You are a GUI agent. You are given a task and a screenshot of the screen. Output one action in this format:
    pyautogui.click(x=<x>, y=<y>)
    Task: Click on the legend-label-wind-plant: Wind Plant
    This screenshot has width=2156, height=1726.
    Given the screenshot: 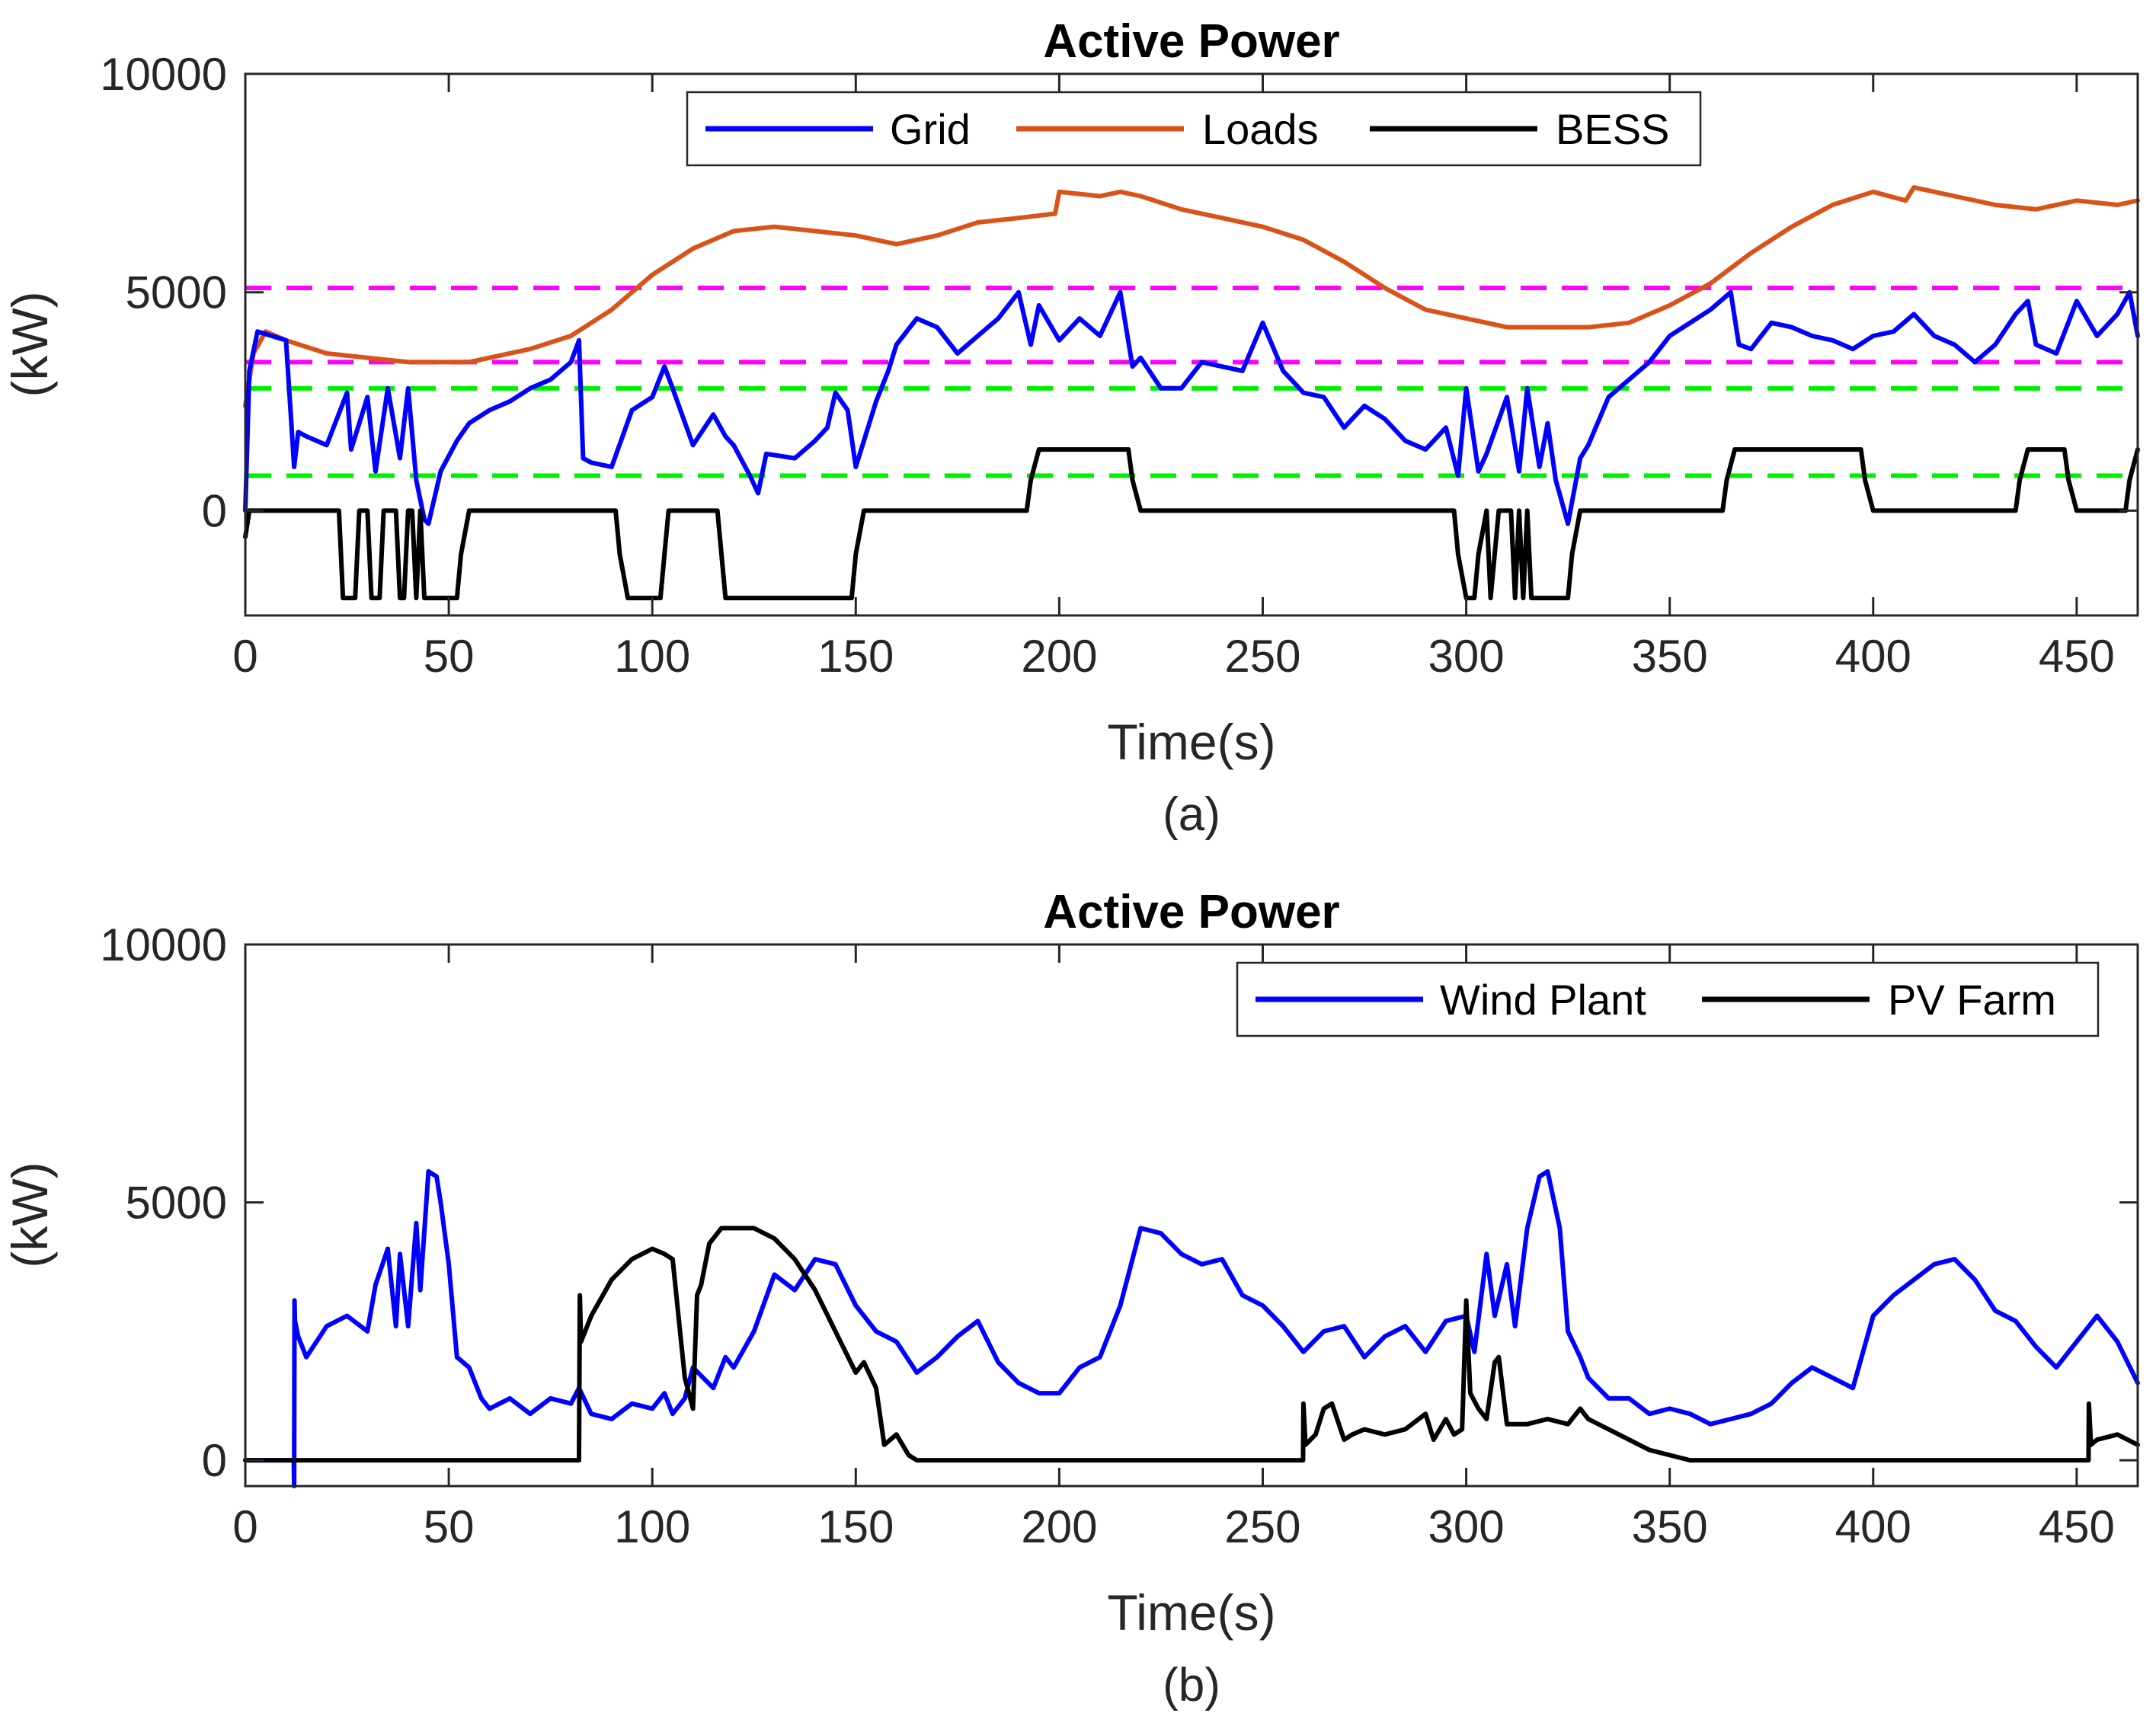 What is the action you would take?
    pyautogui.click(x=1543, y=1000)
    